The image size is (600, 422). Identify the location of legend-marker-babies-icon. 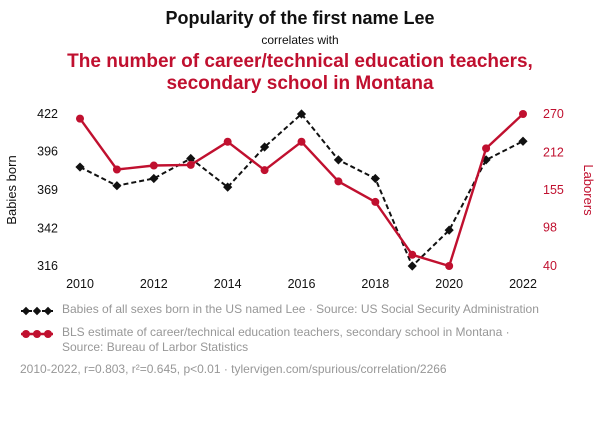
(37, 311).